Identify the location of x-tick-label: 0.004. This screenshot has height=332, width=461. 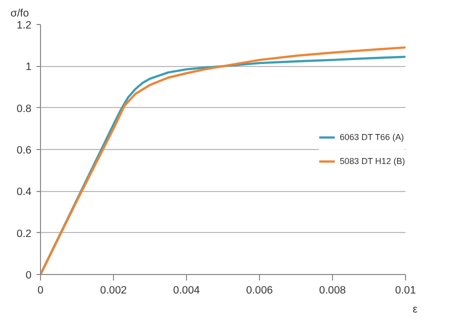
(186, 290).